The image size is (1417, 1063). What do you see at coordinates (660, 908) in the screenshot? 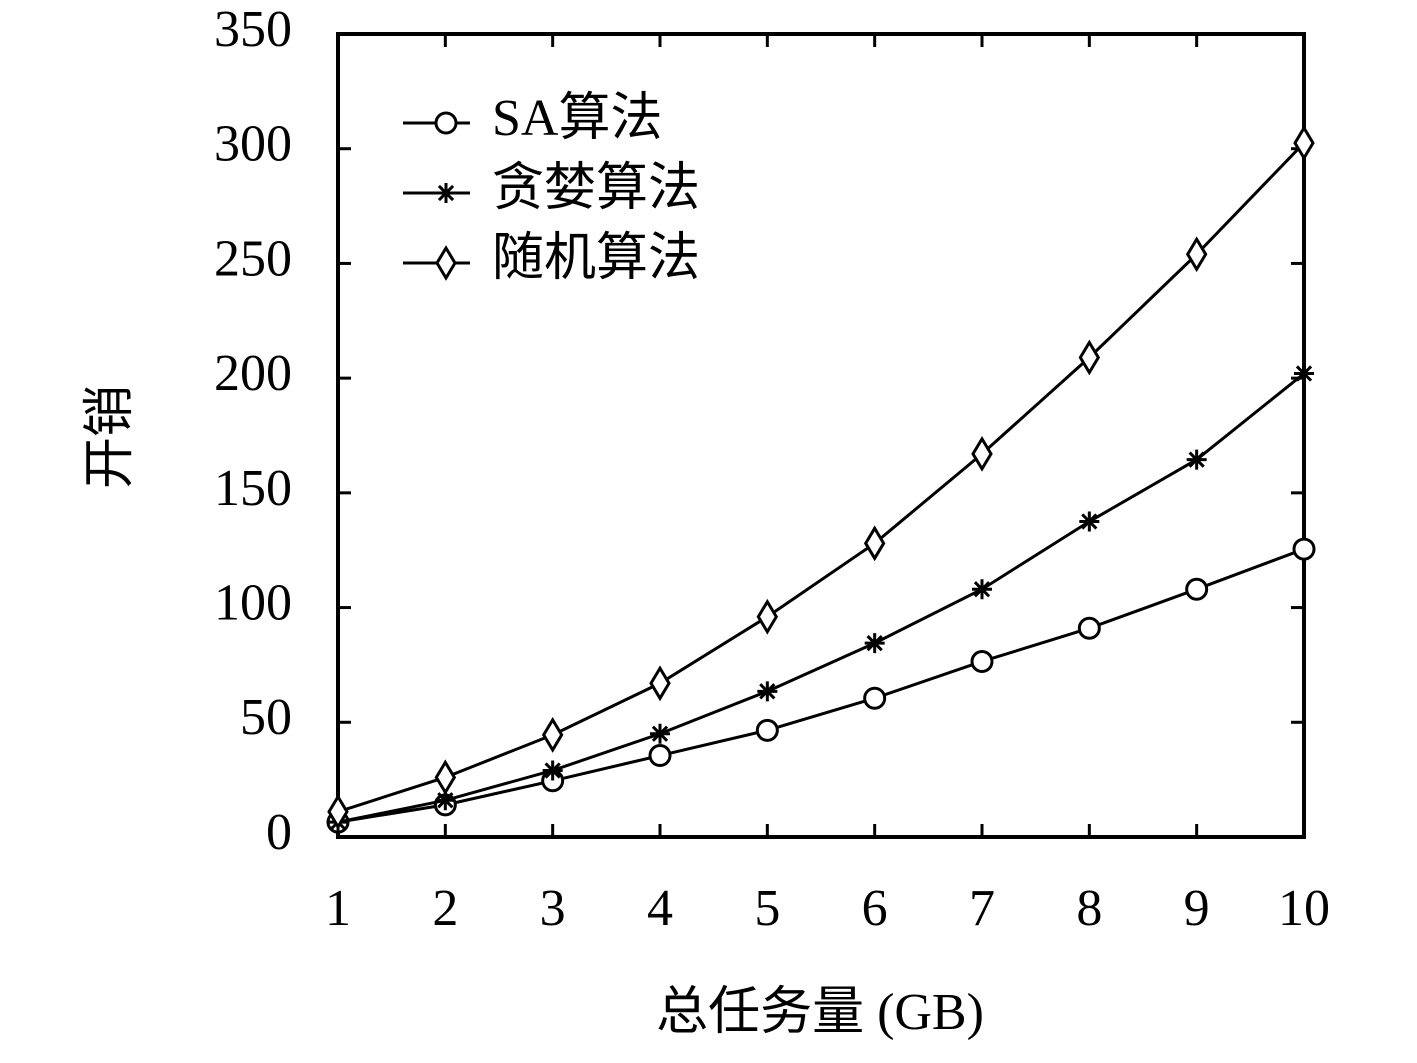
I see `x-tick-label: 4` at bounding box center [660, 908].